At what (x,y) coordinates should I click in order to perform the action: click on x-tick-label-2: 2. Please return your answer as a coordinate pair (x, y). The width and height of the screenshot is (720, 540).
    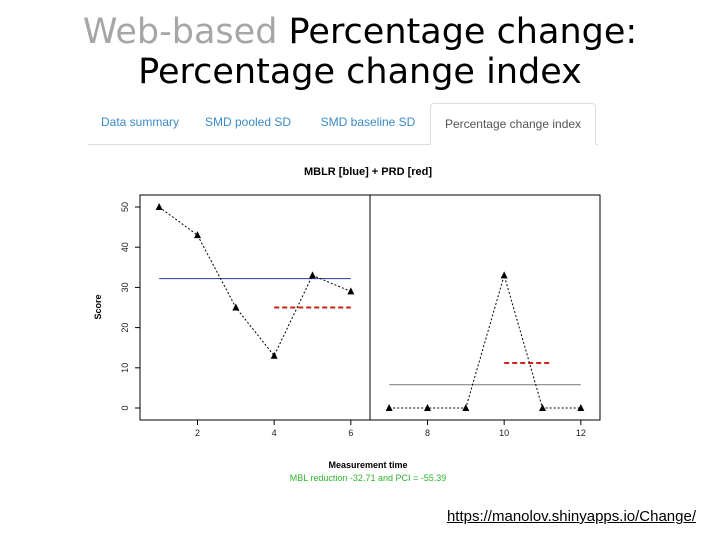
    Looking at the image, I should click on (197, 433).